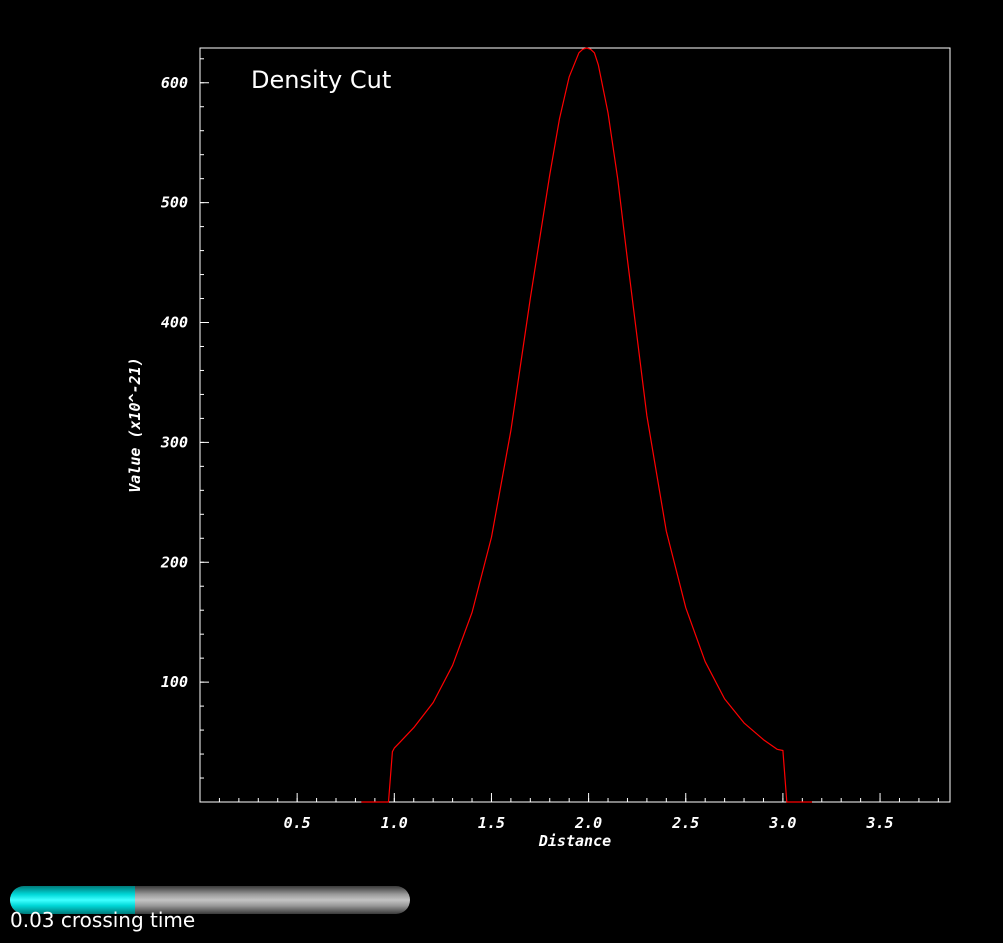 The height and width of the screenshot is (943, 1003). Describe the element at coordinates (72, 900) in the screenshot. I see `time-progress-fill` at that location.